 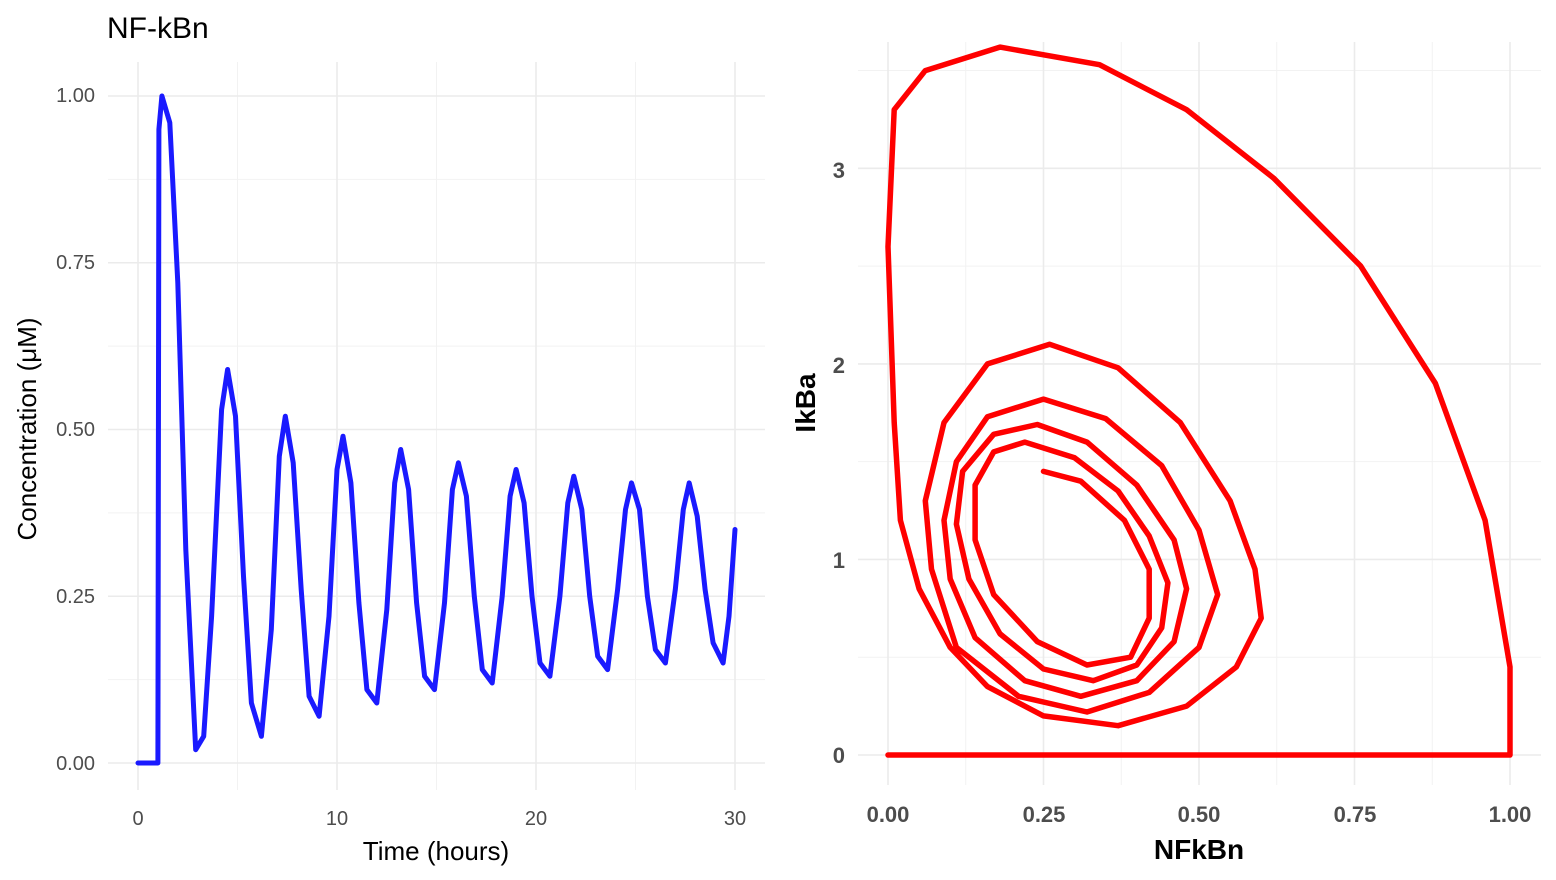 I want to click on right-x-tick-0: 0.00, so click(x=888, y=814).